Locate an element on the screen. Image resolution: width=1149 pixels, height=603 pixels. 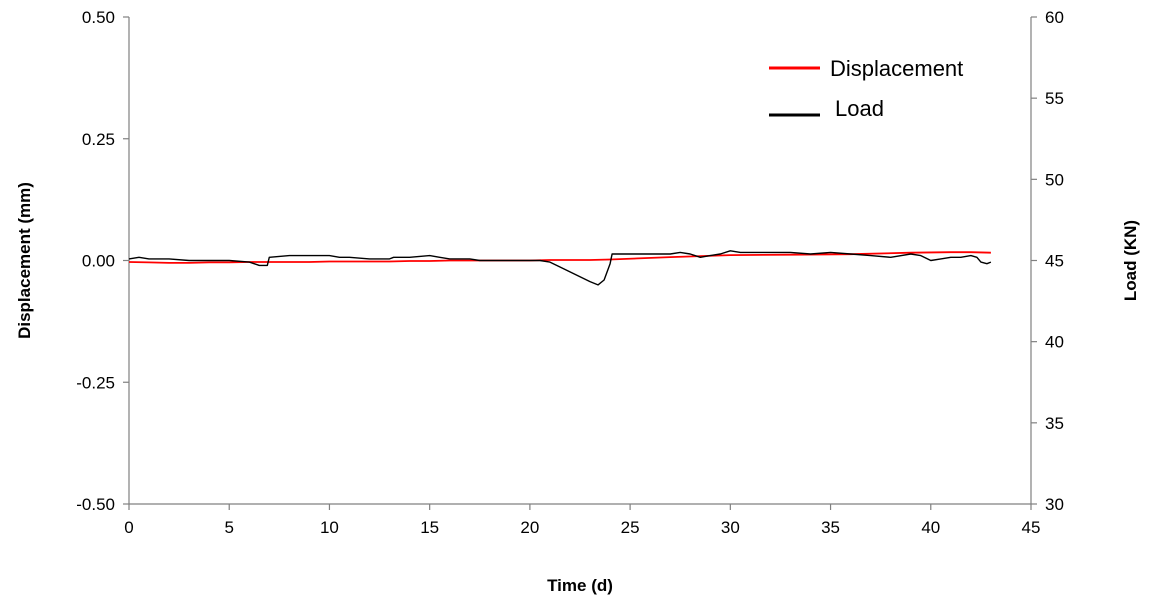
x-tick-label: 0 is located at coordinates (128, 527).